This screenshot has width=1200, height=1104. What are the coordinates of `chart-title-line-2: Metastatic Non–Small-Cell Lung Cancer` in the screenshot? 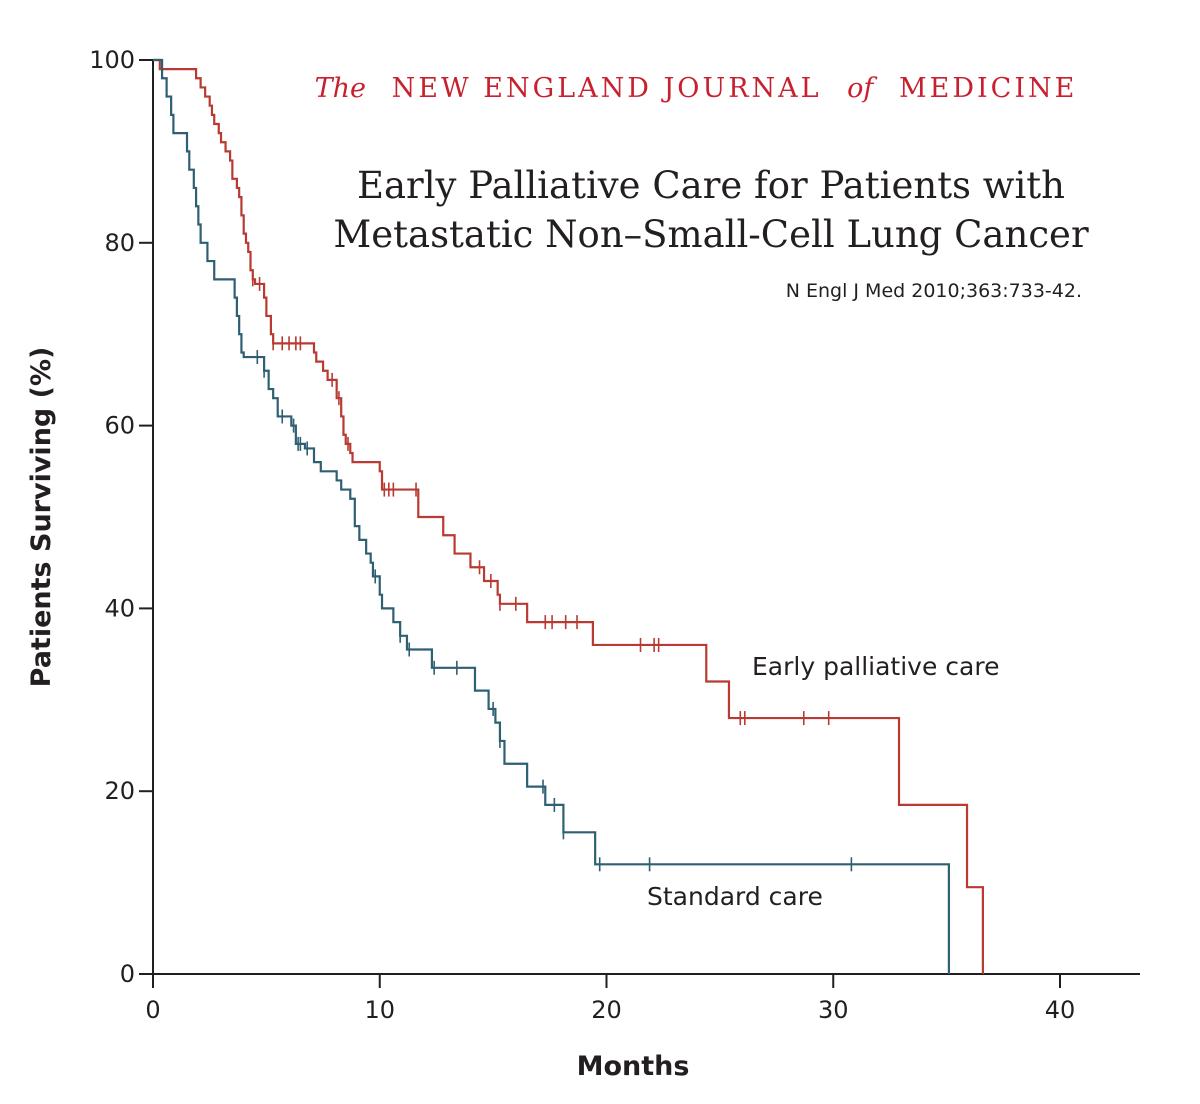 It's located at (711, 234).